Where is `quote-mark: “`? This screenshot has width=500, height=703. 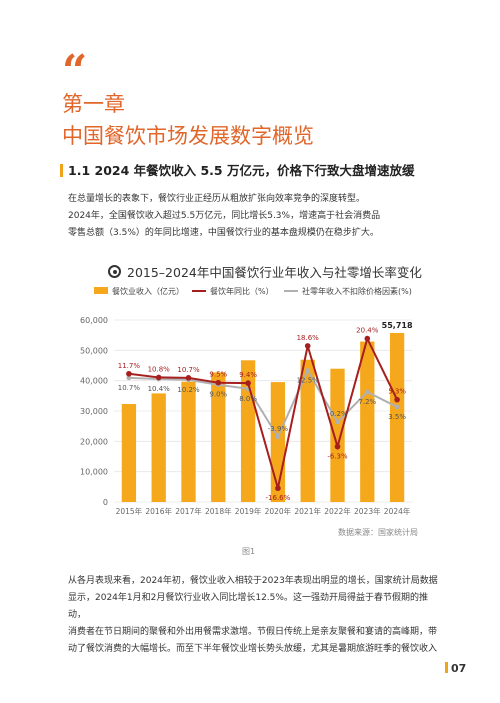
quote-mark: “ is located at coordinates (75, 71).